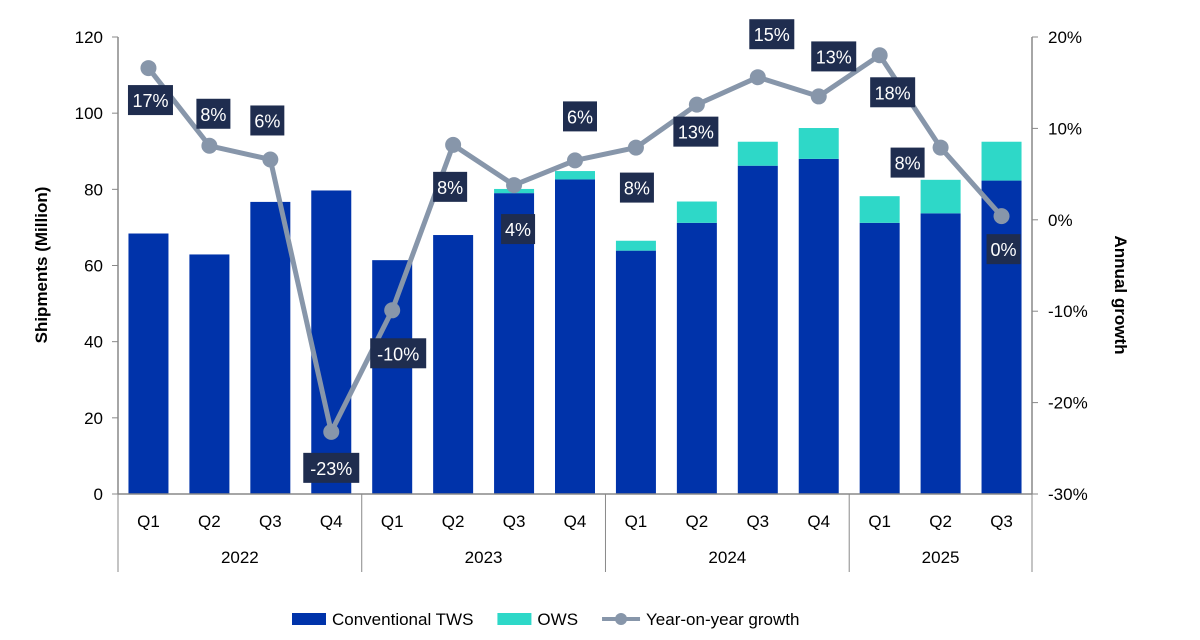  I want to click on data-label: -23%, so click(331, 469).